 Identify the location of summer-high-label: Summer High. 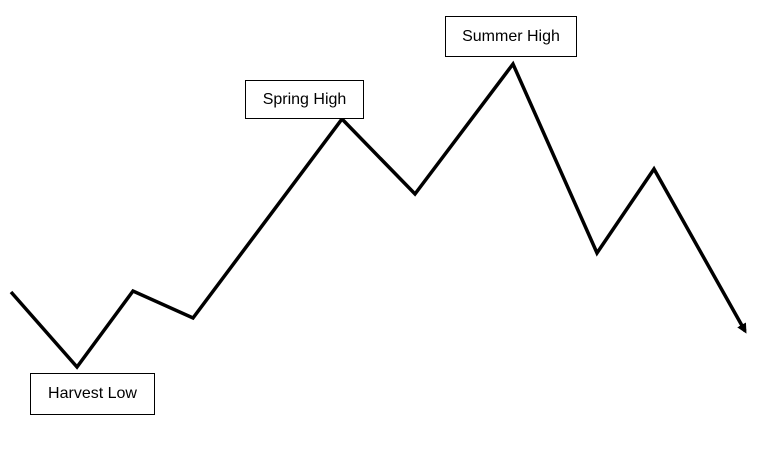
(511, 36).